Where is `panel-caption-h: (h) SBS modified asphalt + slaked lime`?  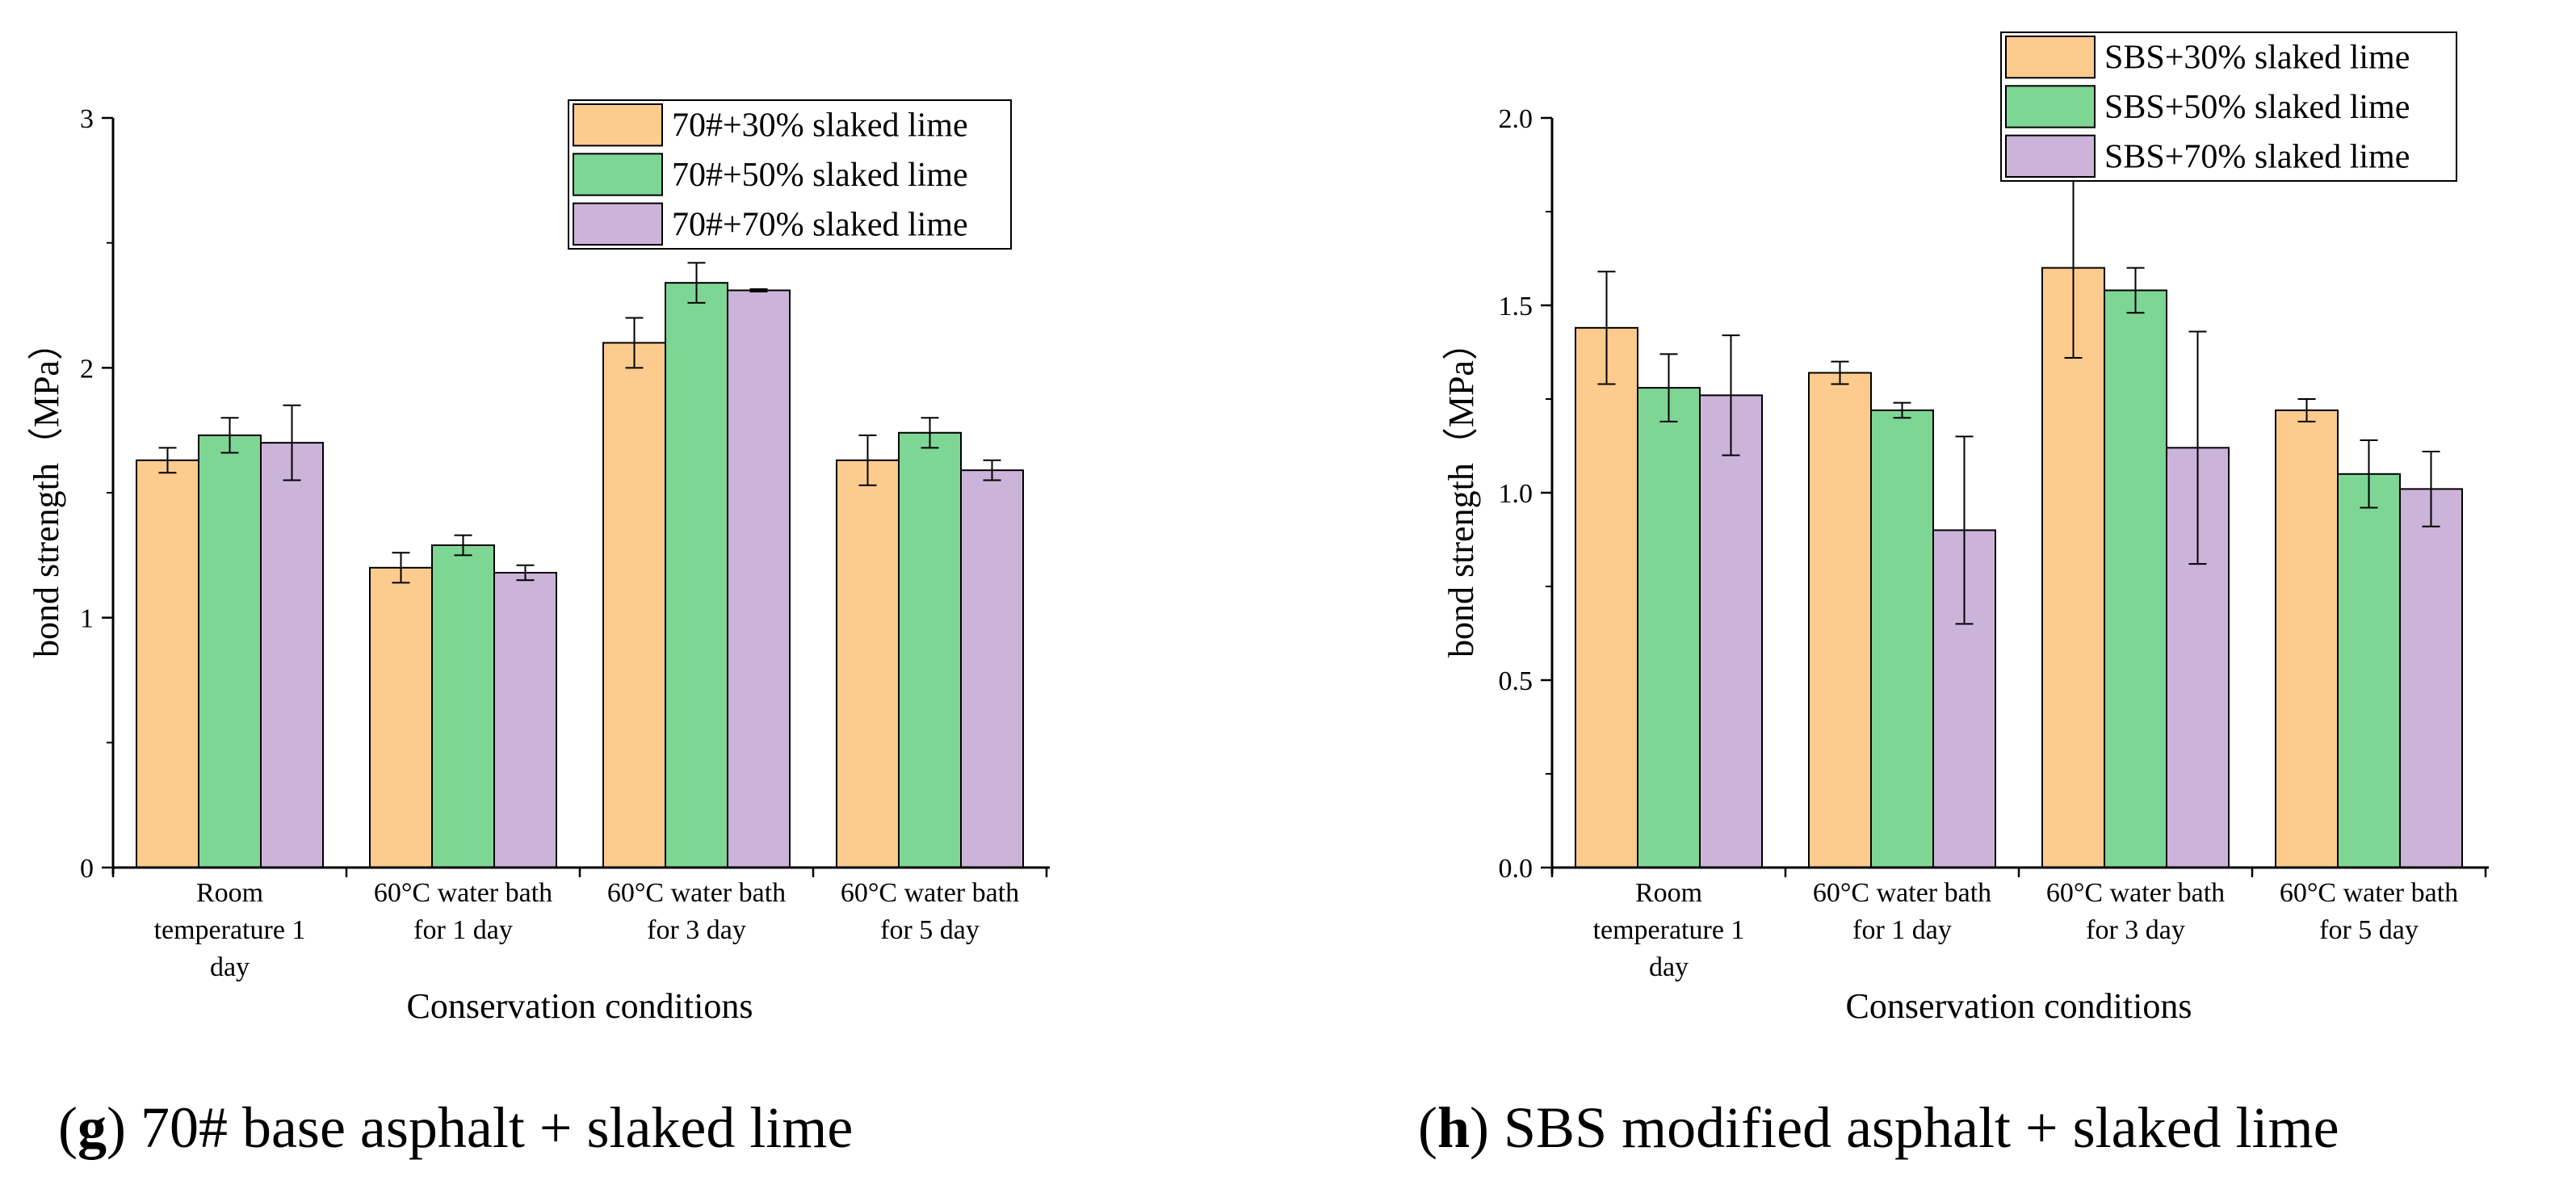
panel-caption-h: (h) SBS modified asphalt + slaked lime is located at coordinates (1878, 1127).